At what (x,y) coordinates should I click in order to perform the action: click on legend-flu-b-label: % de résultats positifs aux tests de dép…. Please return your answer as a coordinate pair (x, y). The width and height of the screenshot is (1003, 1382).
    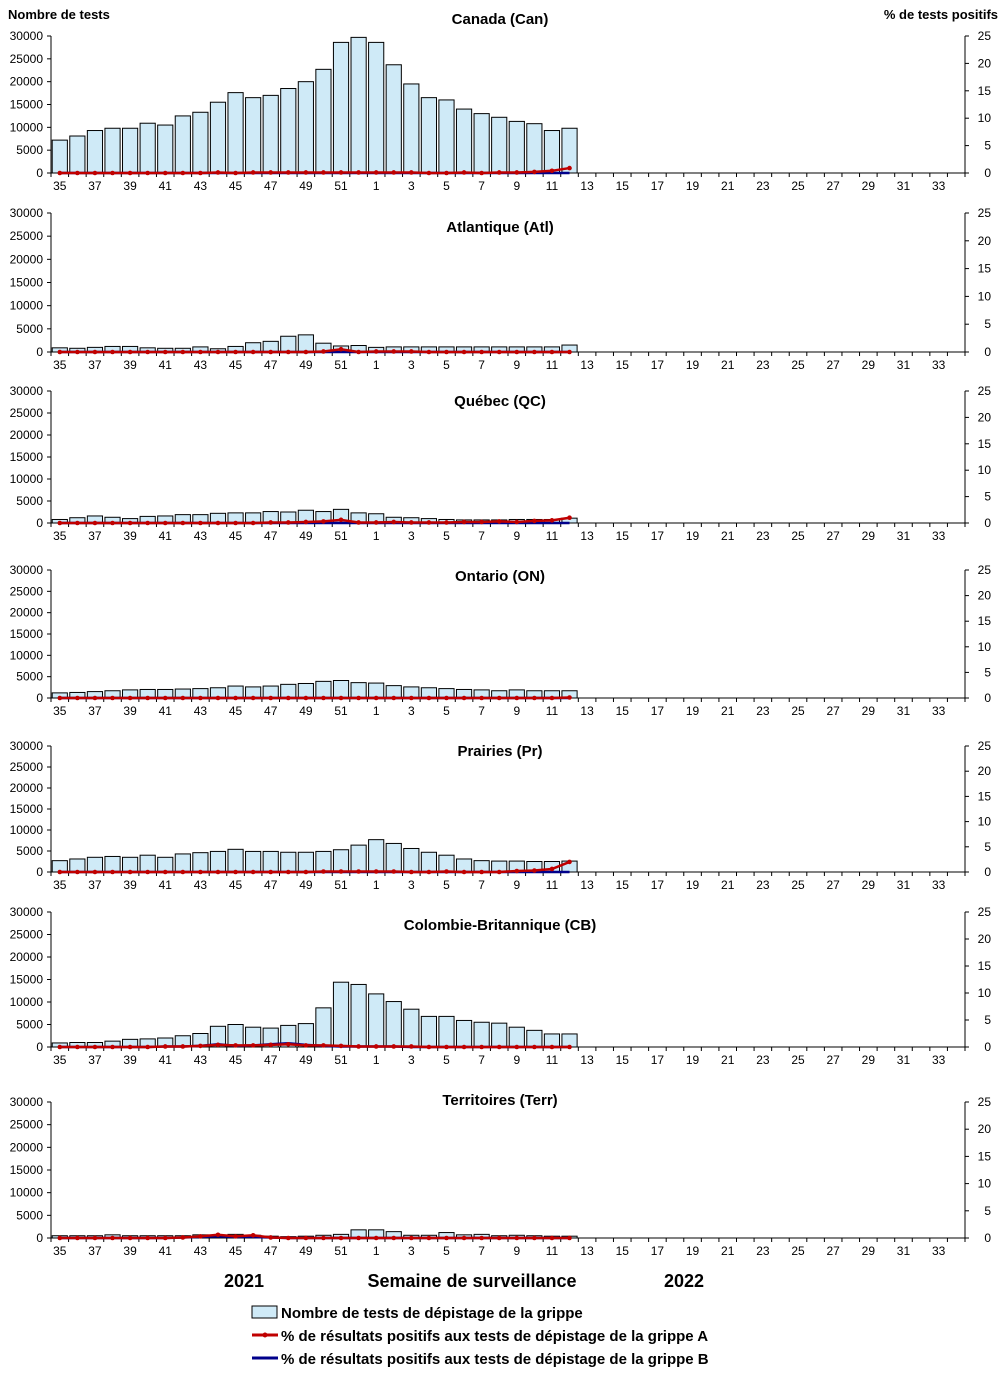
    Looking at the image, I should click on (495, 1359).